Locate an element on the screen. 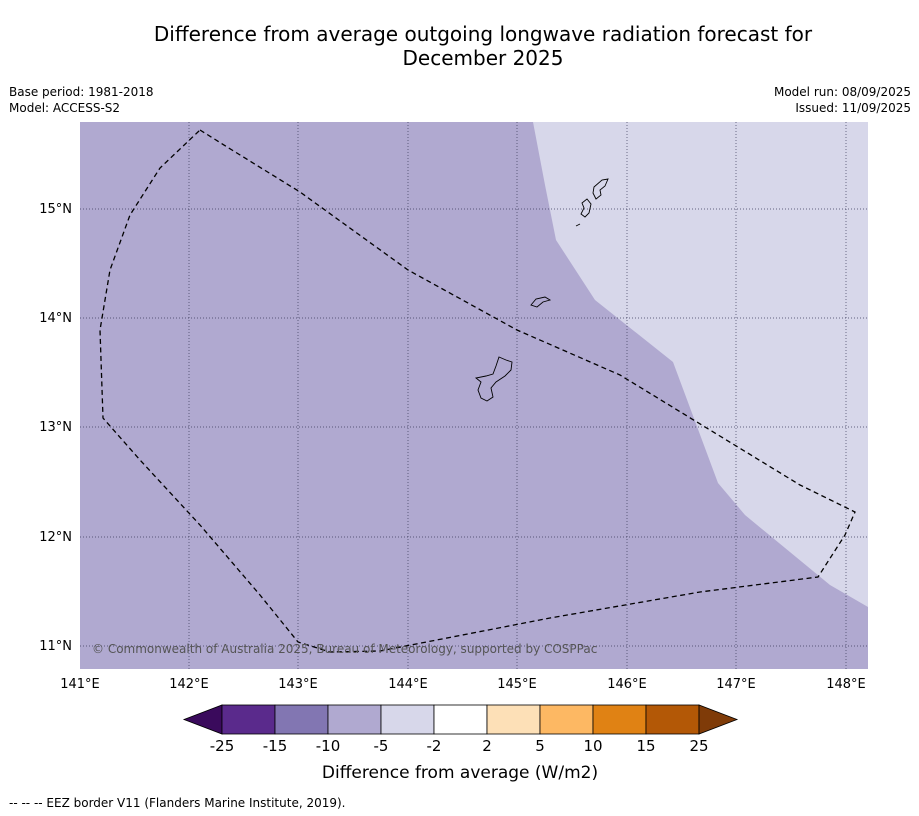 The height and width of the screenshot is (816, 919). colorbar-tick-label: 15 is located at coordinates (645, 746).